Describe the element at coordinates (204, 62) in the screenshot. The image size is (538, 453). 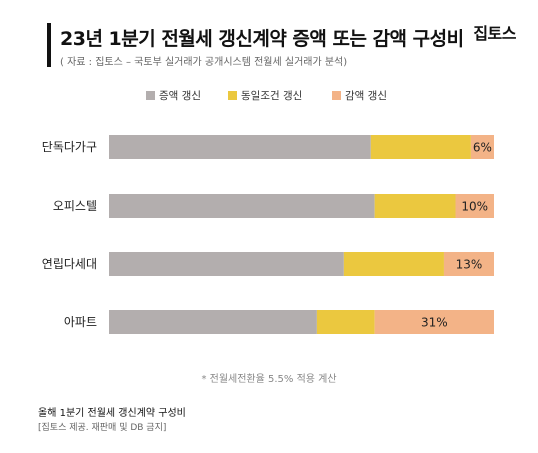
I see `chart-source: ( 자료 : 집토스 – 국토부 실거래가 공개시스템 전월세 실거래가 분석)` at that location.